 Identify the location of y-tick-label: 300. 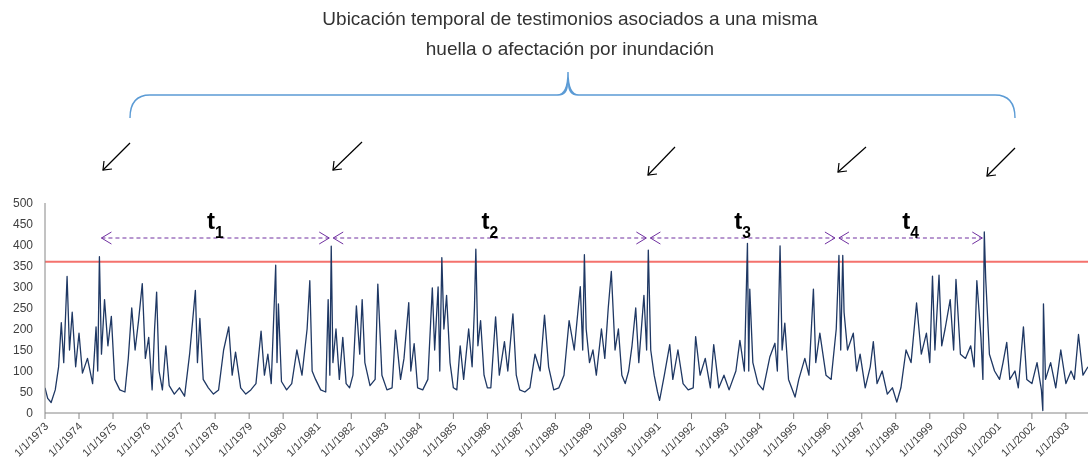
(23, 287).